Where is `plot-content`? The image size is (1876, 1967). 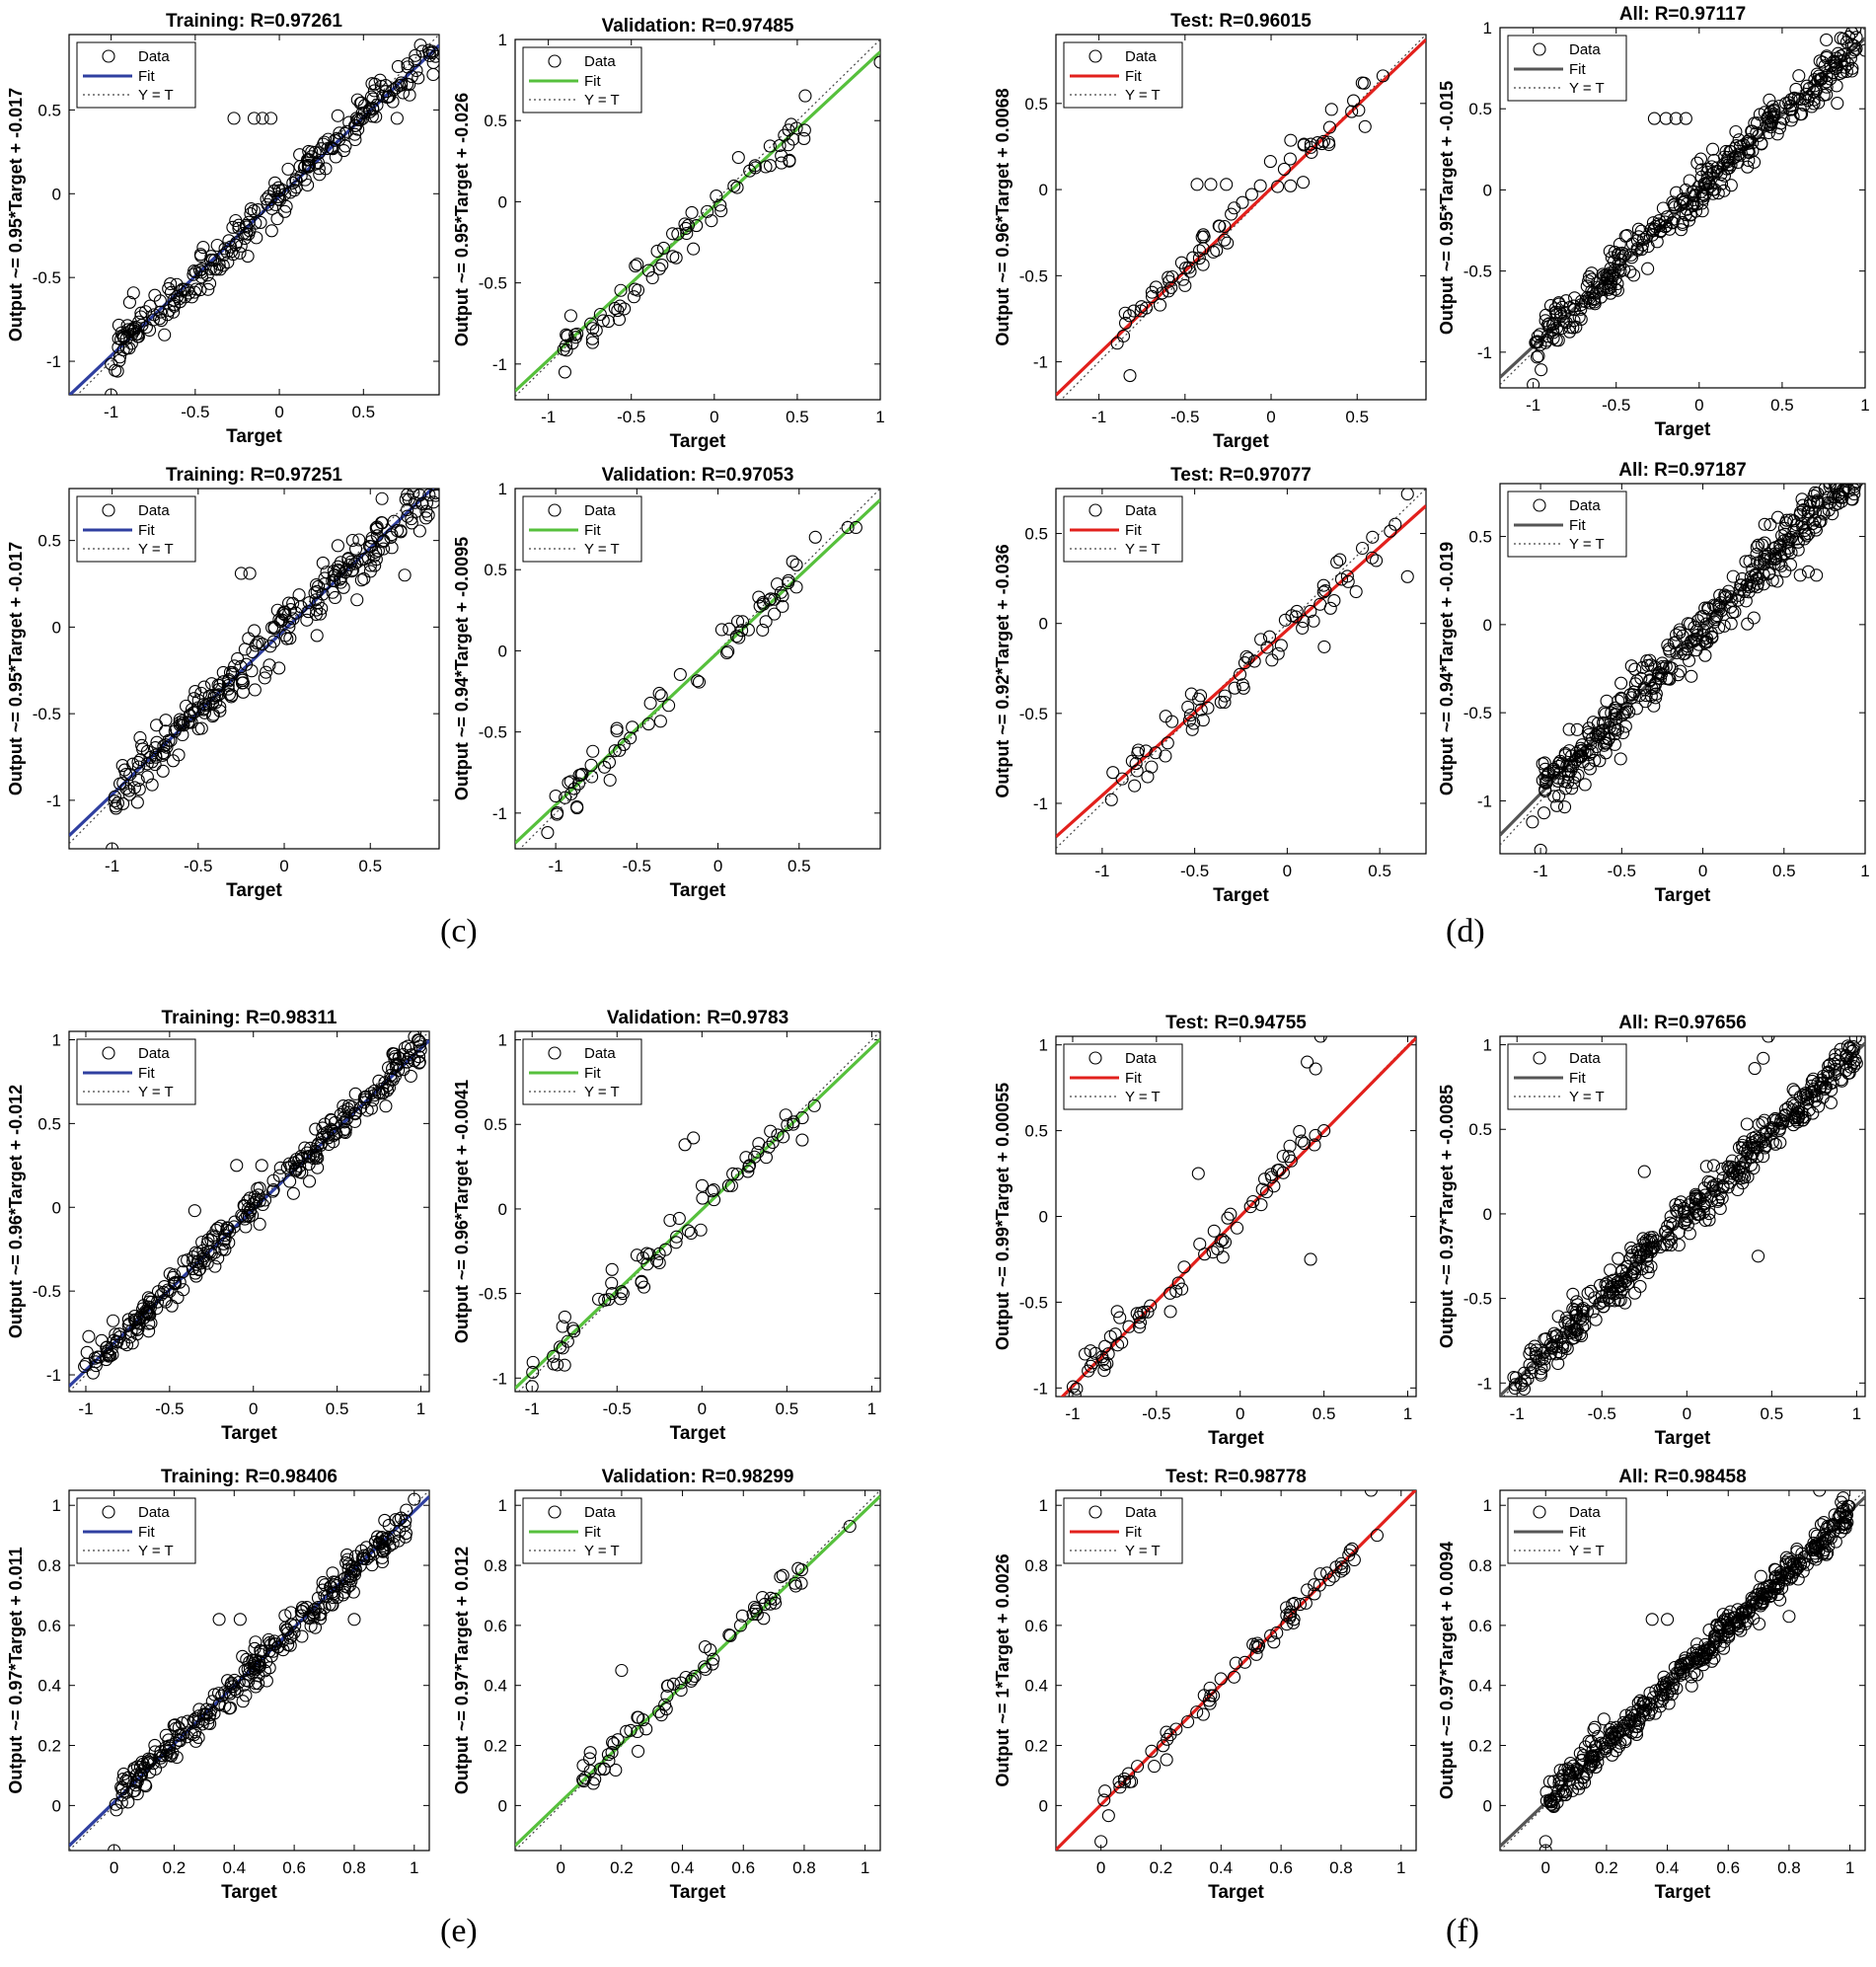
plot-content is located at coordinates (697, 1670).